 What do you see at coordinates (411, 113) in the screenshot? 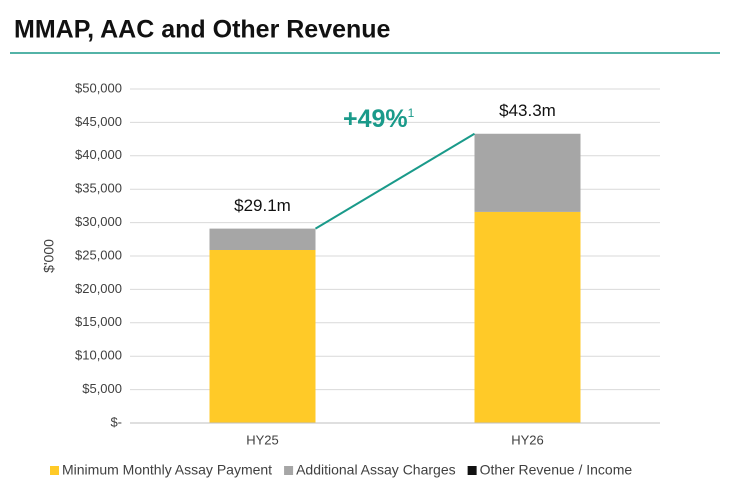
I see `growth-footnote: 1` at bounding box center [411, 113].